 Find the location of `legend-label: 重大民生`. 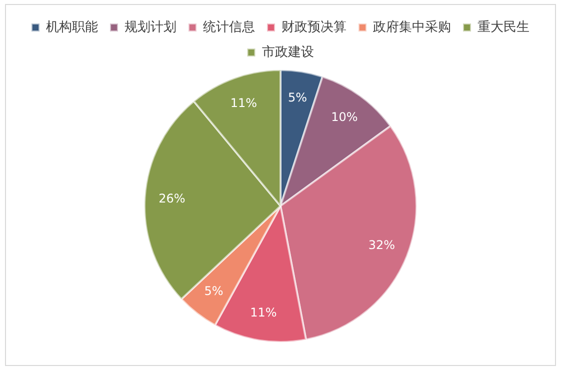

legend-label: 重大民生 is located at coordinates (504, 27).